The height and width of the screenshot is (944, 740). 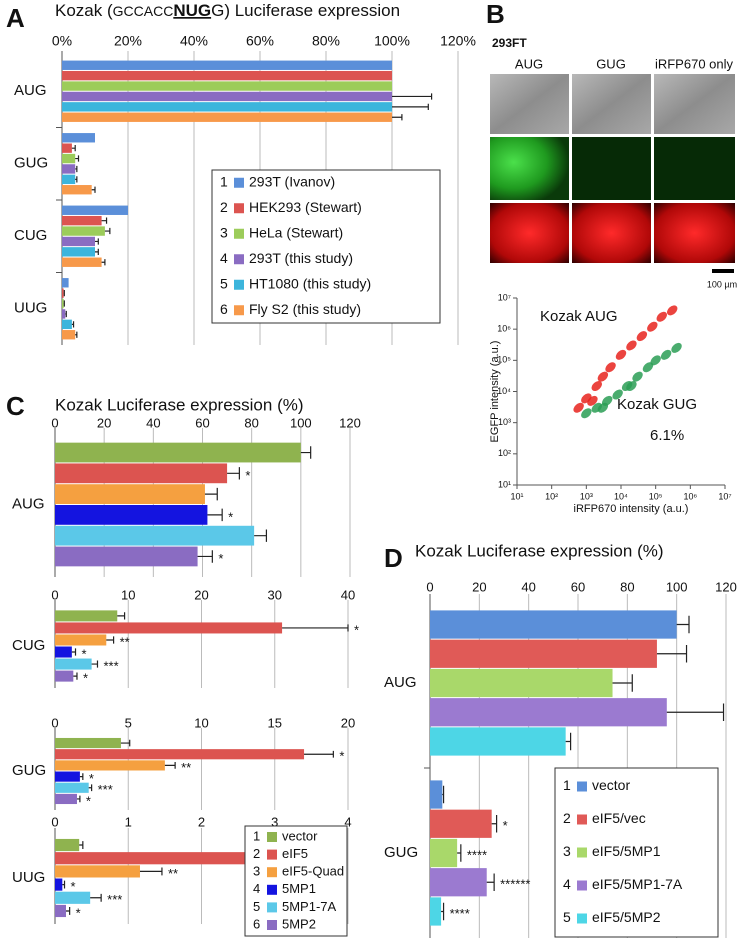 I want to click on legend-box, so click(x=296, y=881).